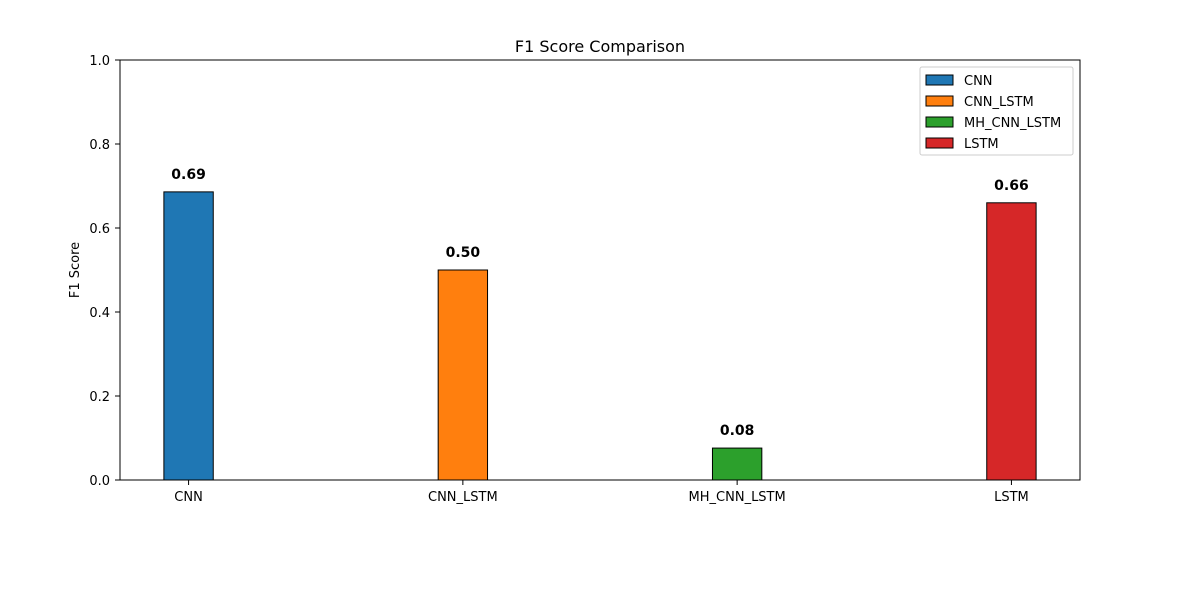 This screenshot has height=600, width=1200. What do you see at coordinates (188, 336) in the screenshot?
I see `bar-cnn` at bounding box center [188, 336].